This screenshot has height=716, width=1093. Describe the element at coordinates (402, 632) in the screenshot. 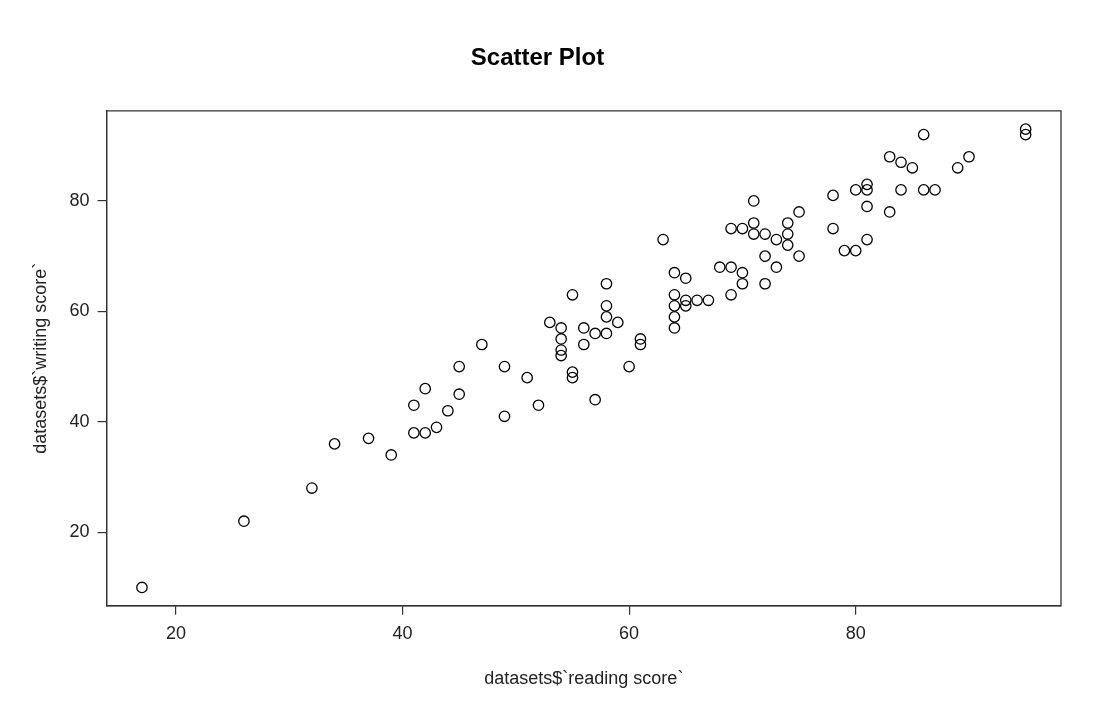

I see `x-tick-label: 40` at that location.